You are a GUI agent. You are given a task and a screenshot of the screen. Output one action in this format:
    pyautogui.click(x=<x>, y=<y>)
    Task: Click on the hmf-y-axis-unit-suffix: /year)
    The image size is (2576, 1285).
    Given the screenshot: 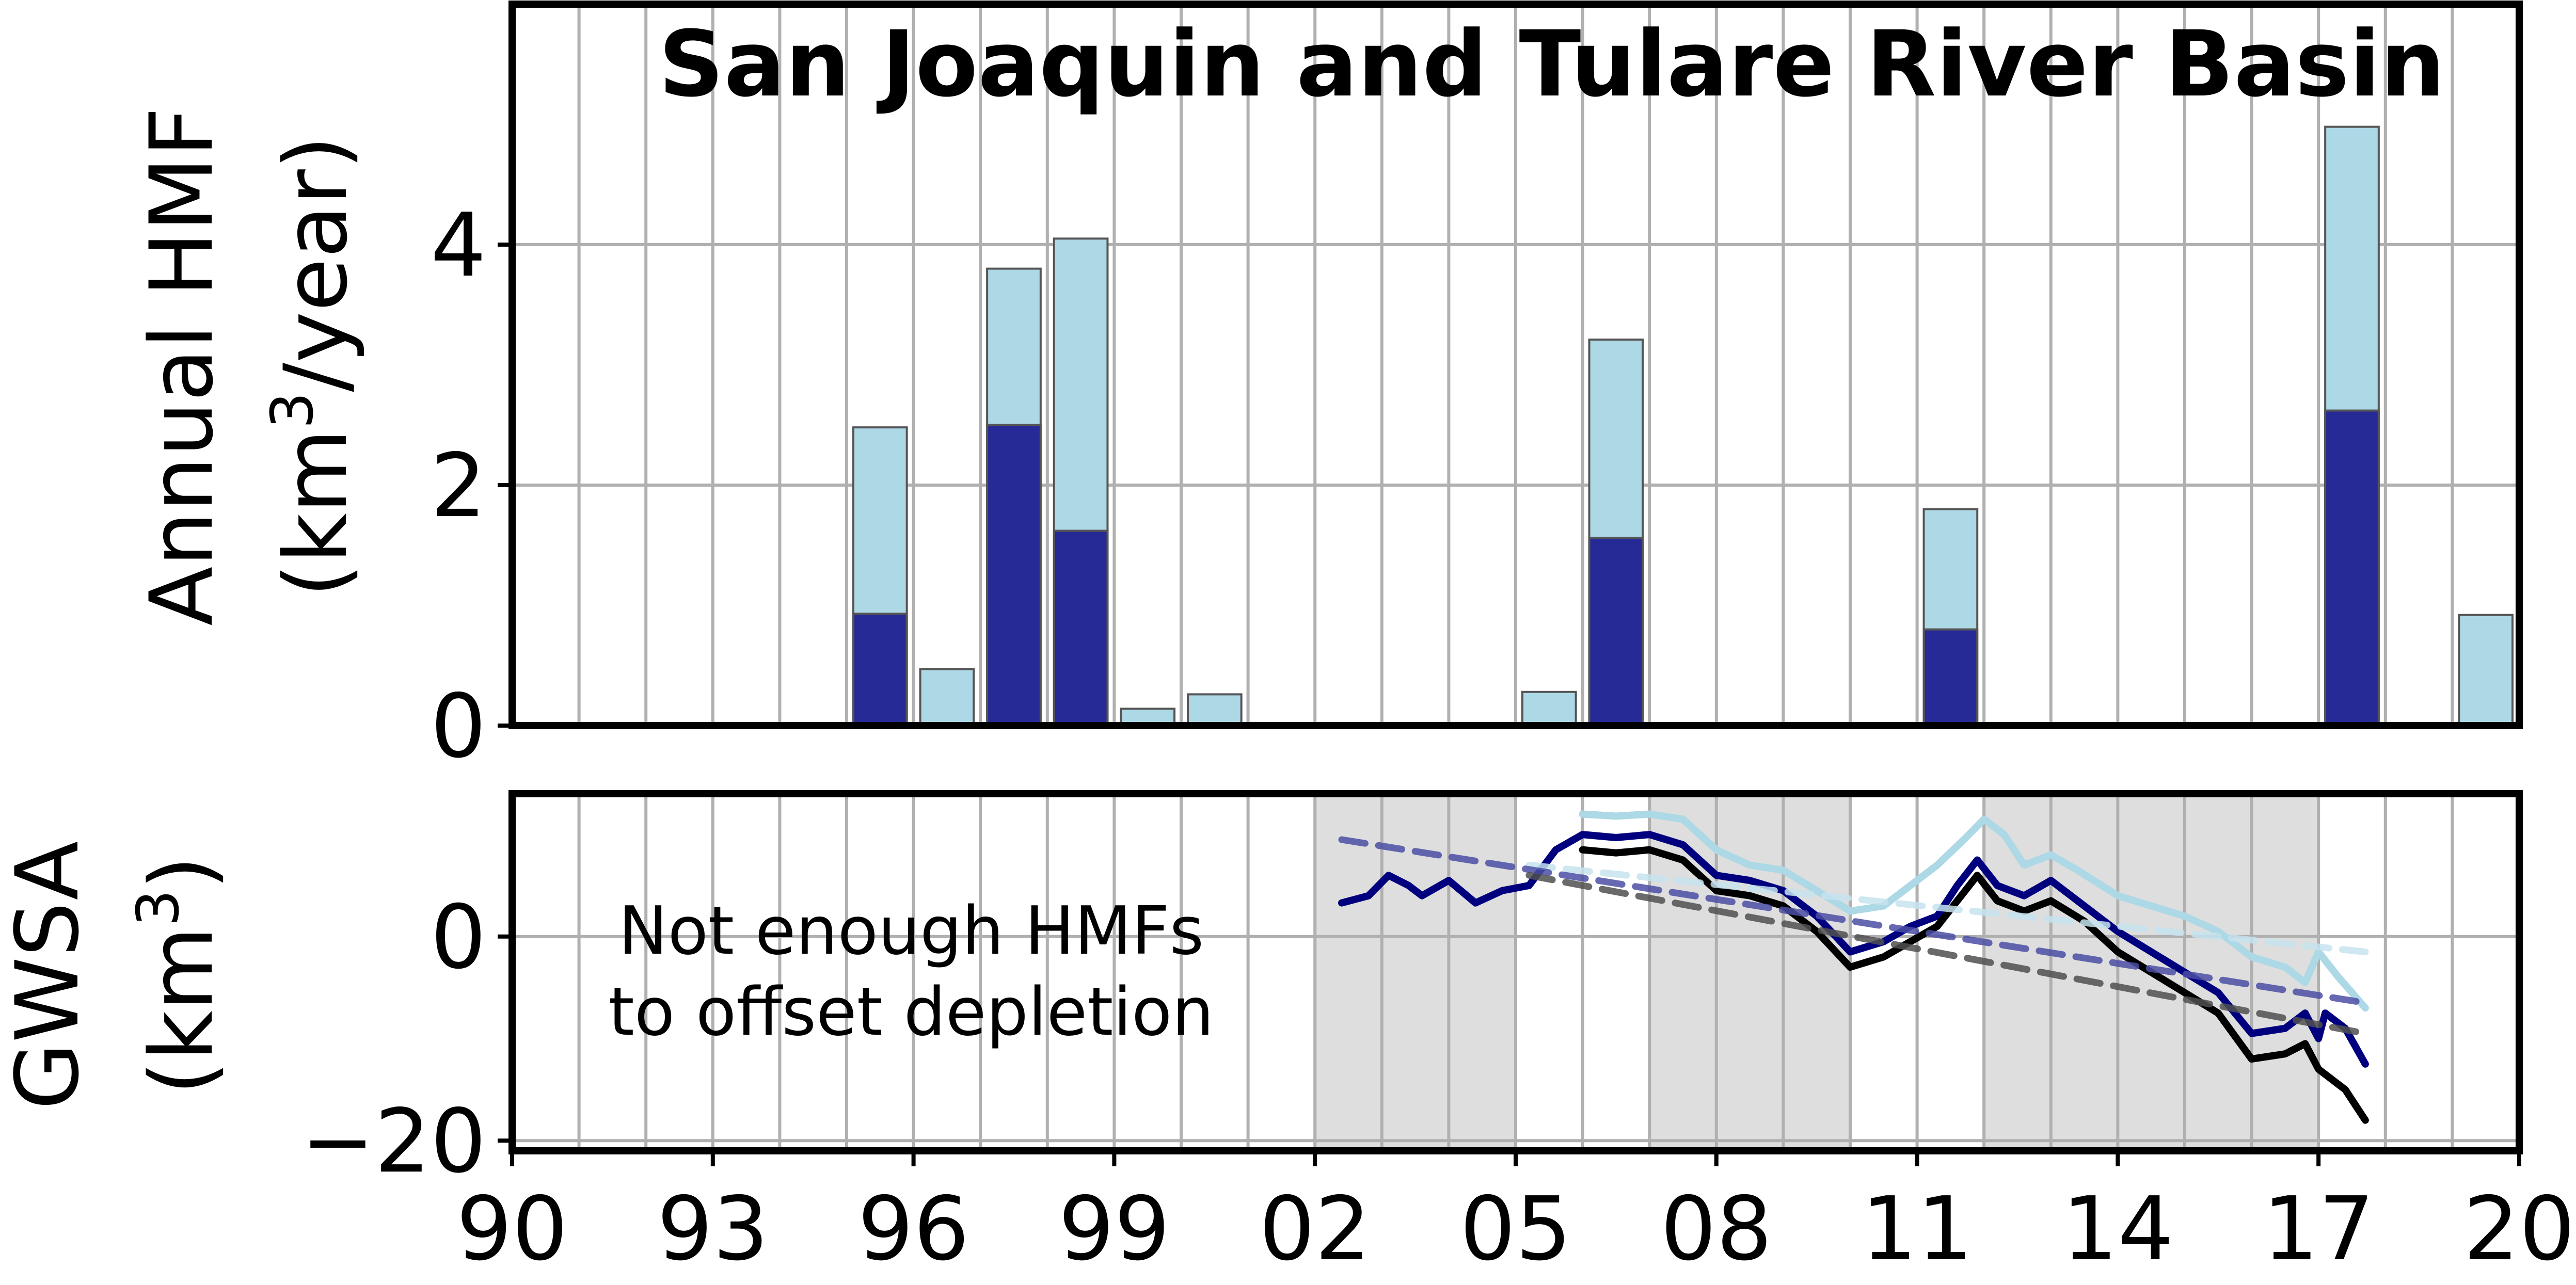 What is the action you would take?
    pyautogui.click(x=316, y=264)
    